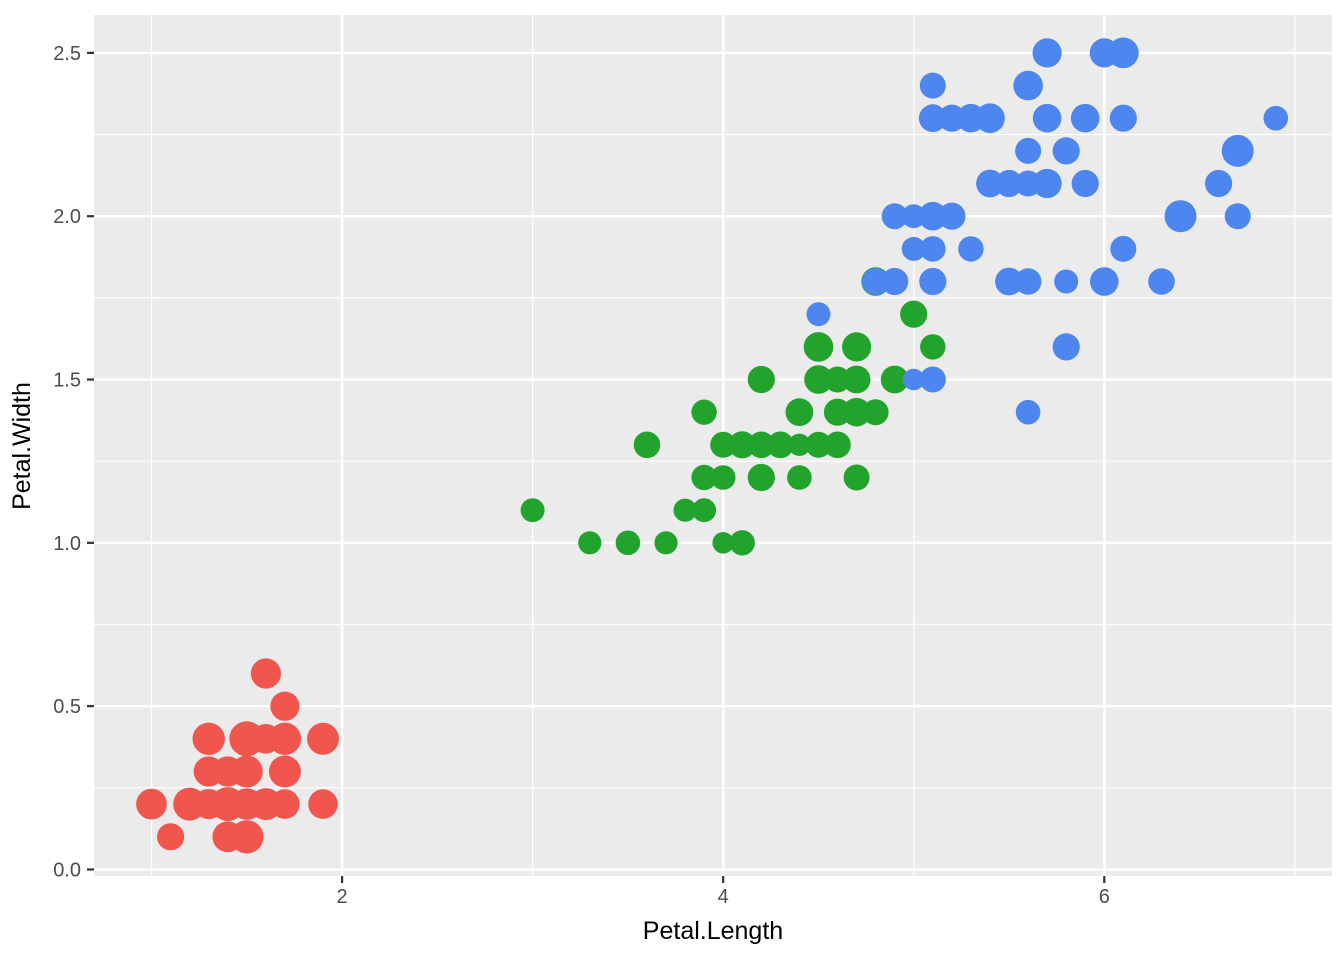 This screenshot has width=1344, height=960. Describe the element at coordinates (713, 931) in the screenshot. I see `x-axis-title: Petal.Length` at that location.